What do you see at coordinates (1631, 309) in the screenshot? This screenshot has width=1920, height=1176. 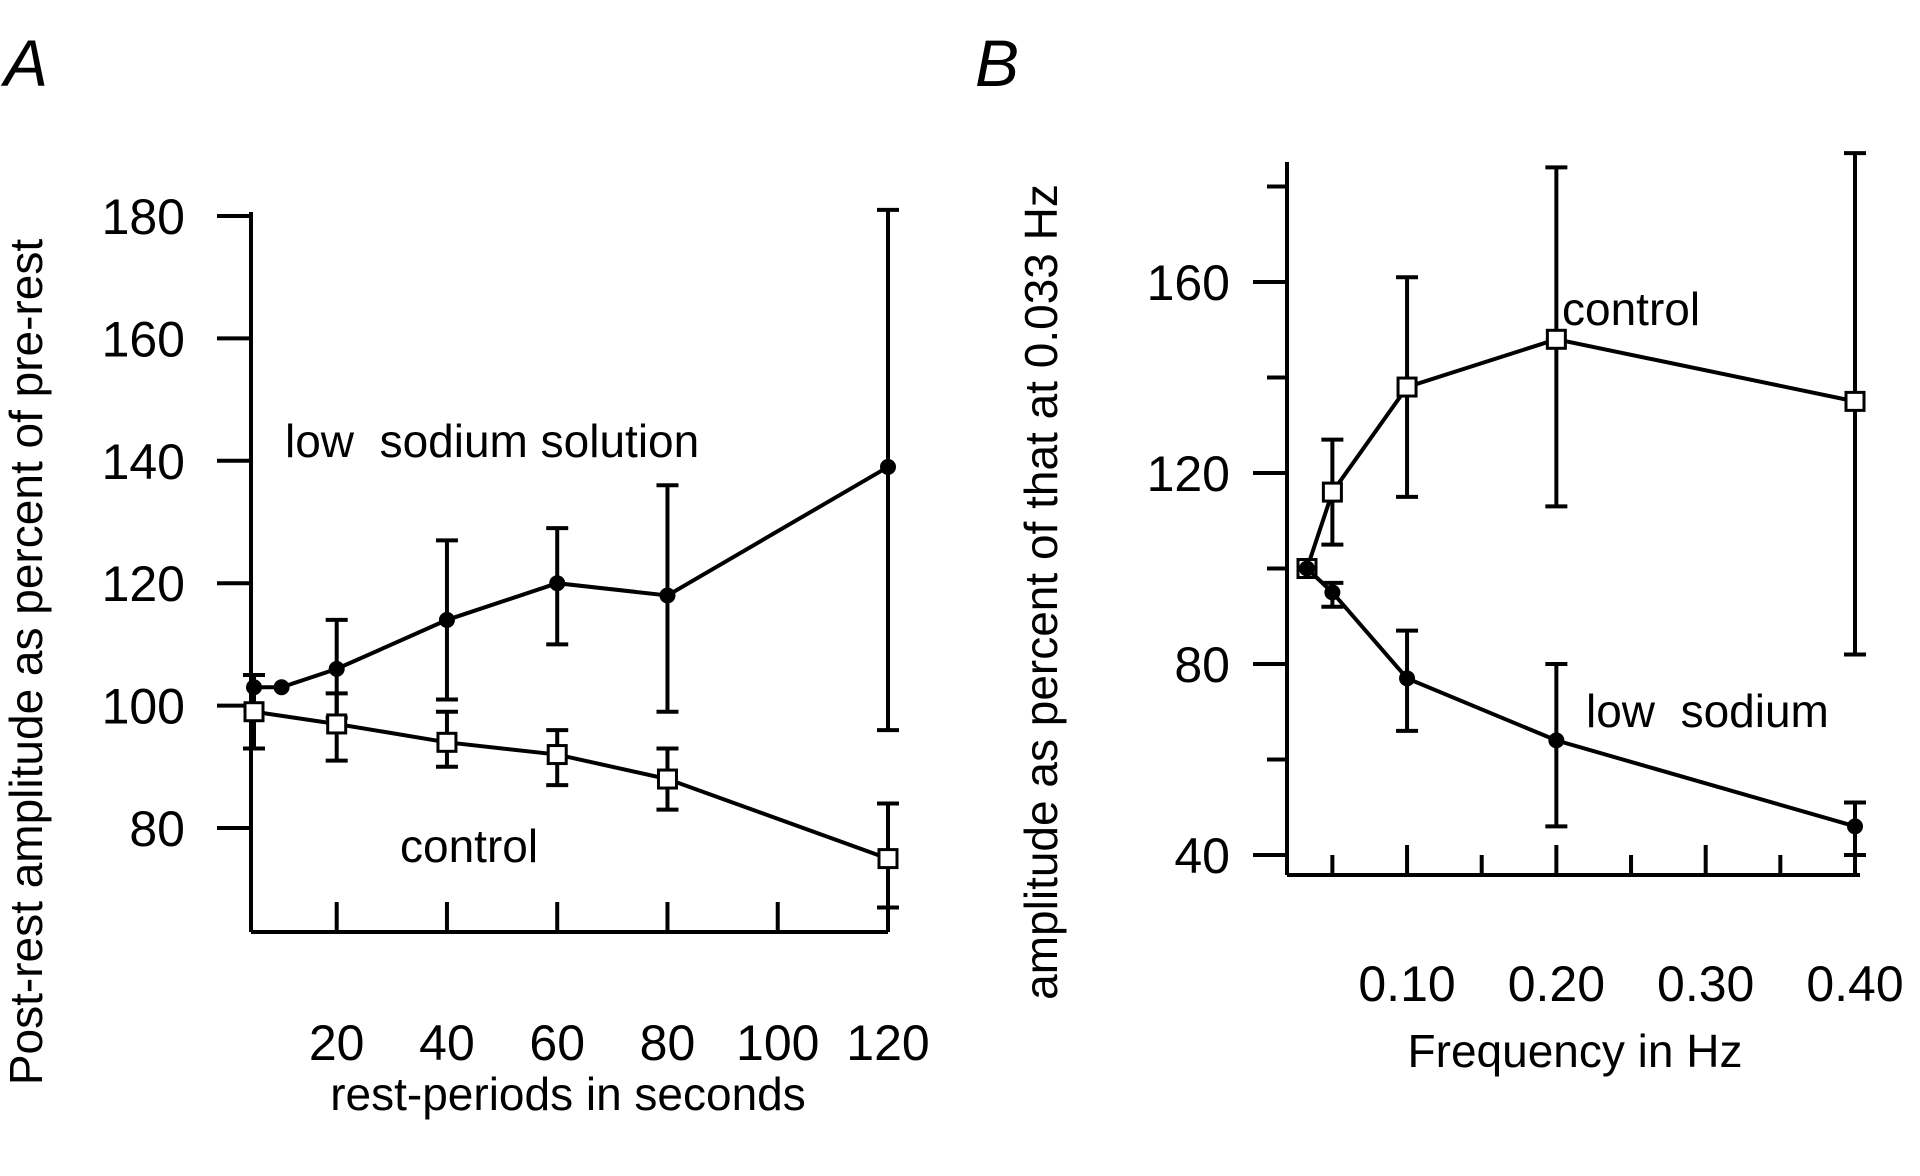 I see `panel-b-annotation-control: control` at bounding box center [1631, 309].